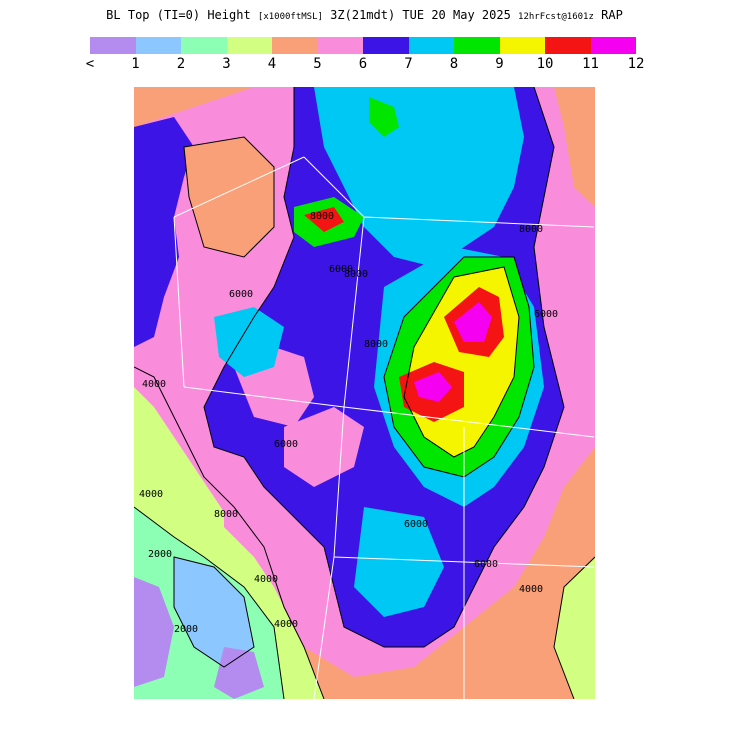  Describe the element at coordinates (239, 673) in the screenshot. I see `region-lt1k-sw2` at that location.